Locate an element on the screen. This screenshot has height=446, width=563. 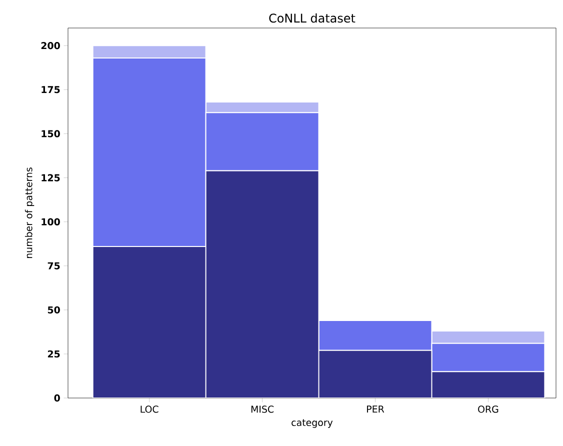
y-tick-label: 75 is located at coordinates (54, 266).